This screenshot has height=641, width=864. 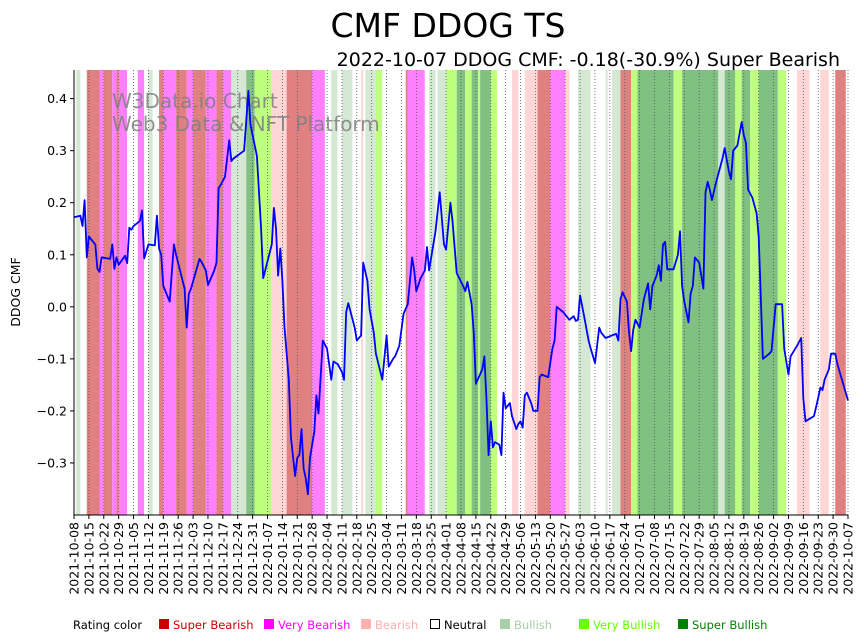 I want to click on chart-title: CMF DDOG TS, so click(x=448, y=25).